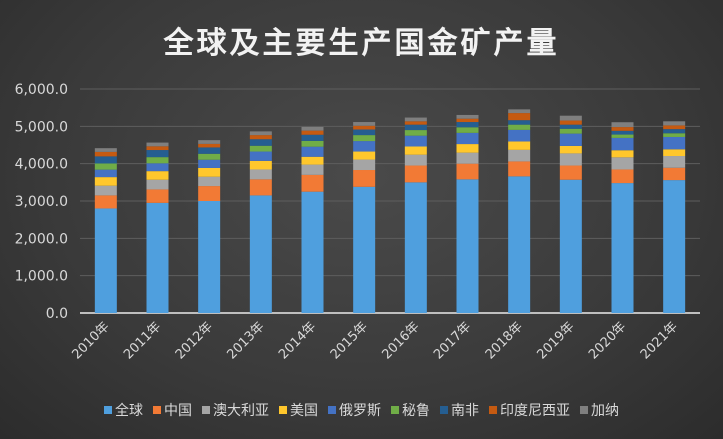 This screenshot has height=439, width=723. What do you see at coordinates (361, 43) in the screenshot?
I see `chart-title: 全球及主要生产国金矿产量` at bounding box center [361, 43].